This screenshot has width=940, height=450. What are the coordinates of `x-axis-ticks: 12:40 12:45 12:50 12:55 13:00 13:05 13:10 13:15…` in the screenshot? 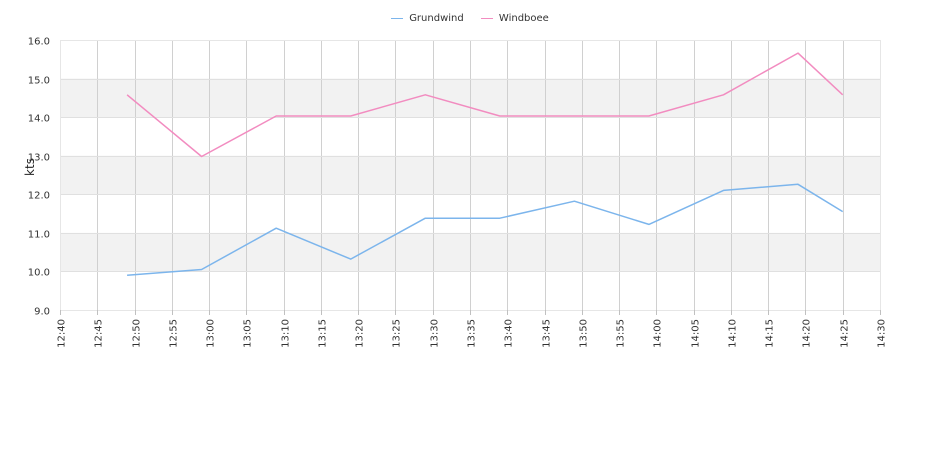 It's located at (472, 329).